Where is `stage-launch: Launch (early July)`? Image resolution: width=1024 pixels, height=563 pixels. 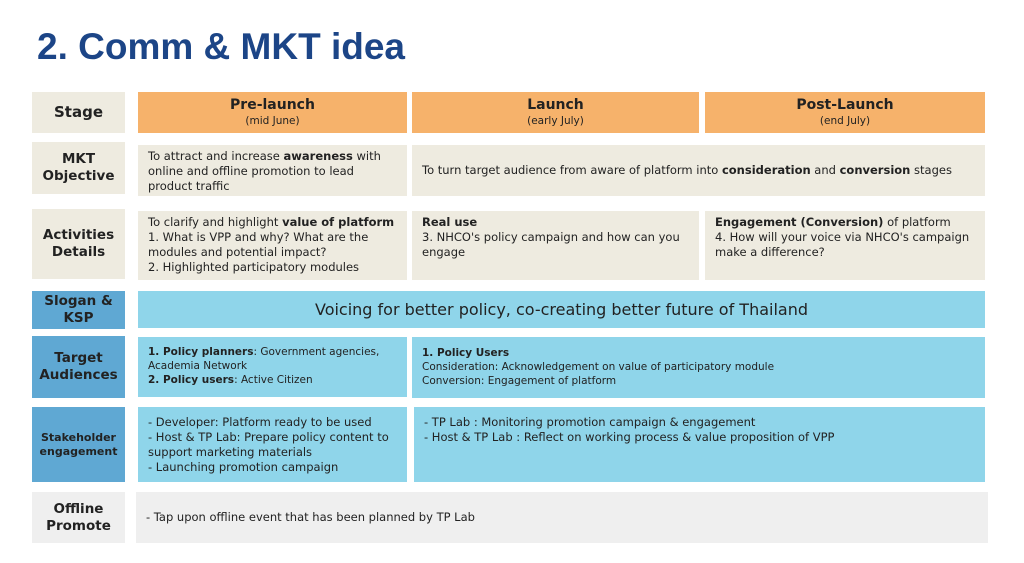 stage-launch: Launch (early July) is located at coordinates (555, 112).